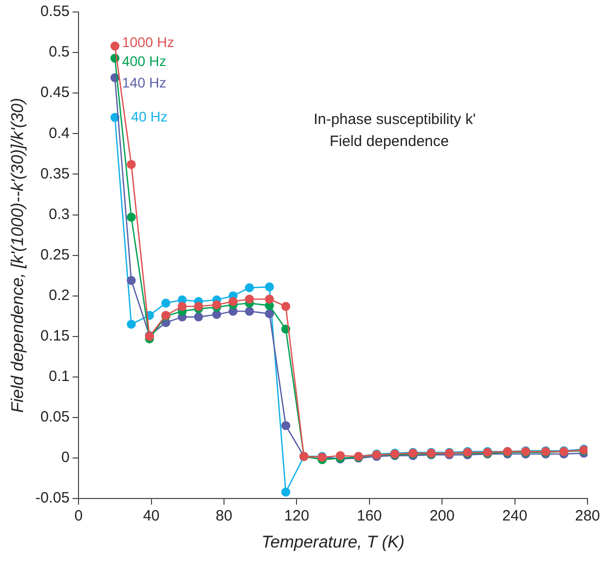 Image resolution: width=603 pixels, height=561 pixels. Describe the element at coordinates (17, 255) in the screenshot. I see `y-axis-title: Field dependence, [k'(1000)--k'(30)]/k'(30)` at that location.